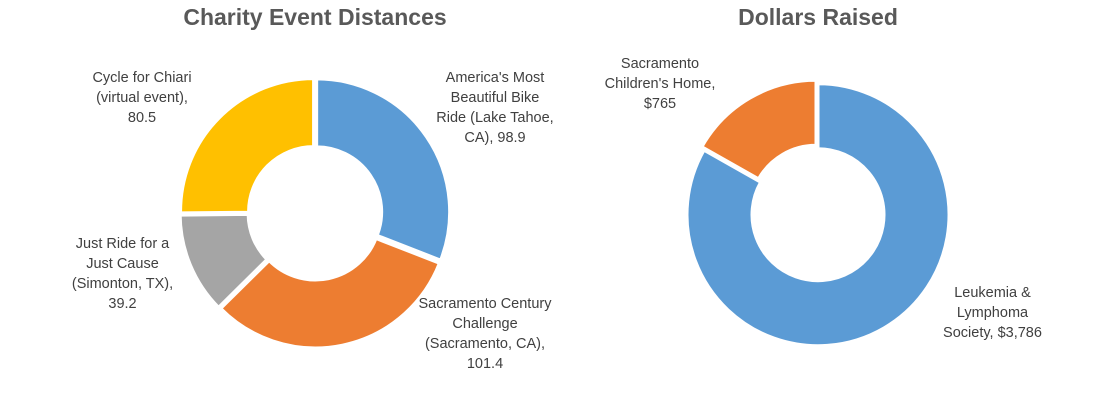 Image resolution: width=1105 pixels, height=400 pixels. Describe the element at coordinates (142, 98) in the screenshot. I see `data-label-cycle-for-chiari: Cycle for Chiari (virtual event), 80.5` at that location.